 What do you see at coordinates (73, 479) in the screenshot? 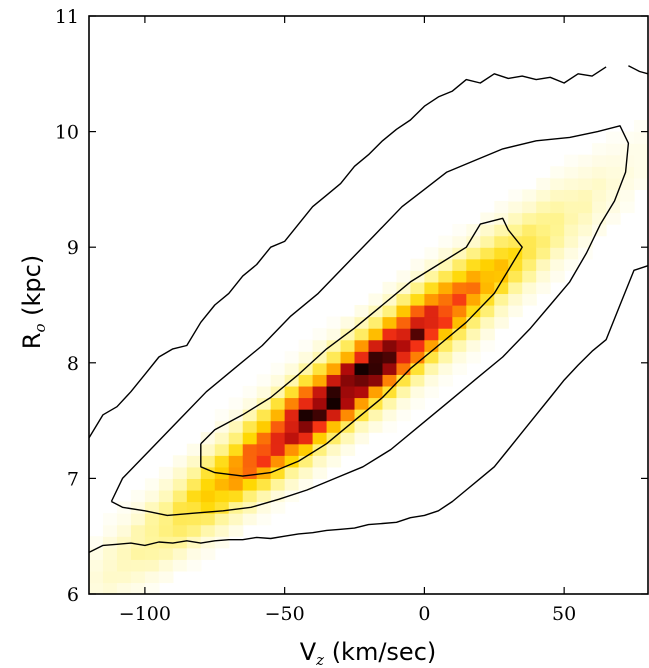
I see `y-tick-label: 7` at bounding box center [73, 479].